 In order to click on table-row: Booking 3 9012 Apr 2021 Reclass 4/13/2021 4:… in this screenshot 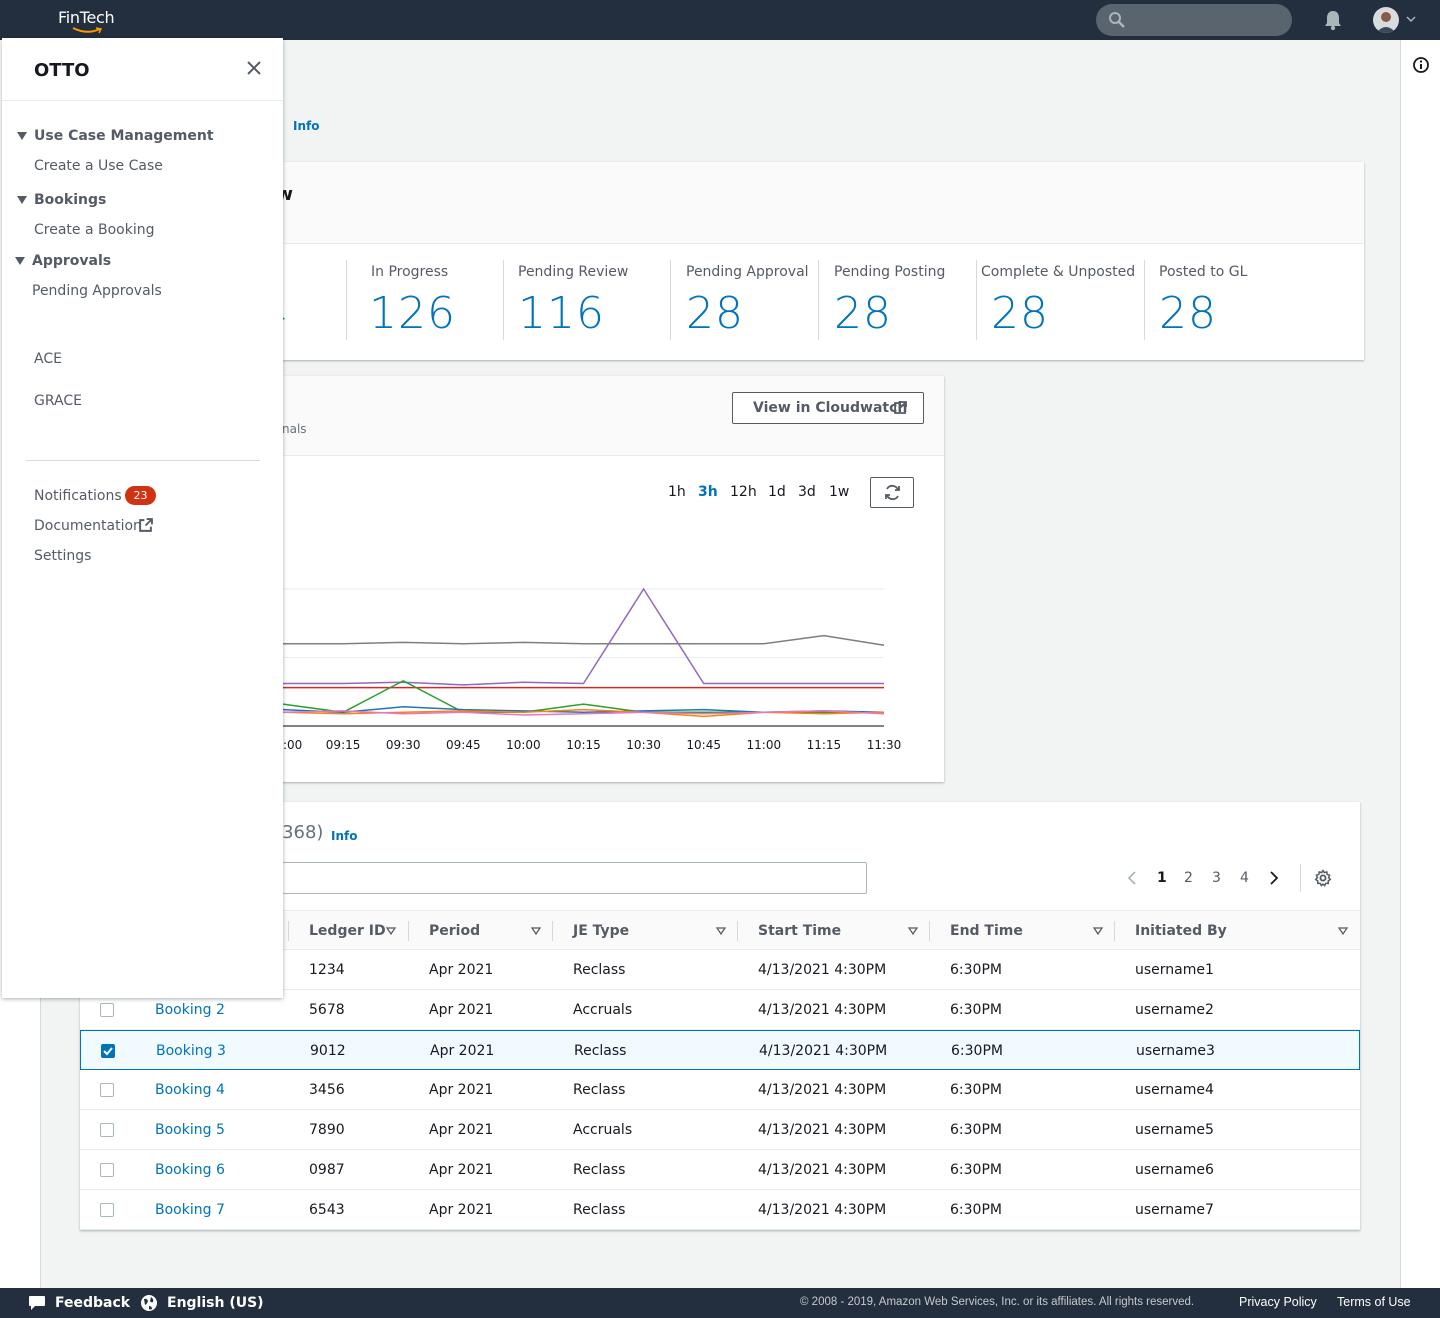, I will do `click(720, 1050)`.